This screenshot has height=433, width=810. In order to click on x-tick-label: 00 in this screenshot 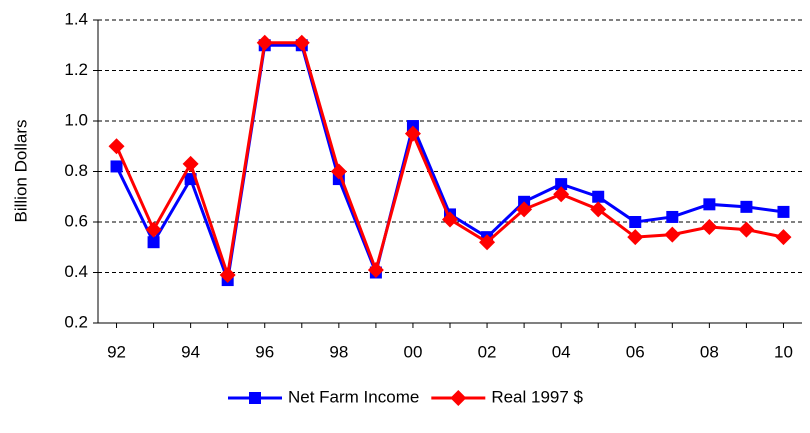, I will do `click(412, 351)`.